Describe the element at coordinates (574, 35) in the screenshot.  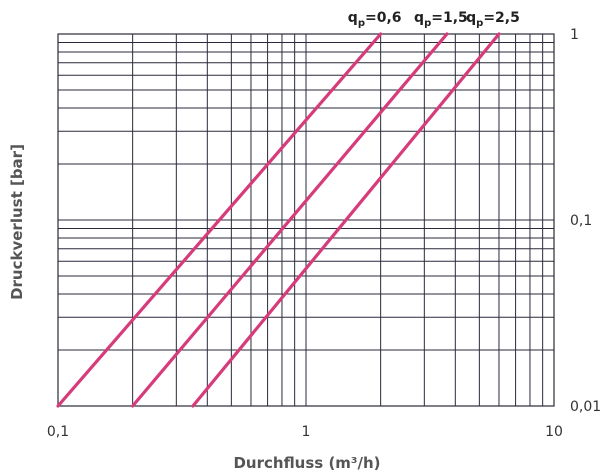
I see `y-tick-label: 1` at that location.